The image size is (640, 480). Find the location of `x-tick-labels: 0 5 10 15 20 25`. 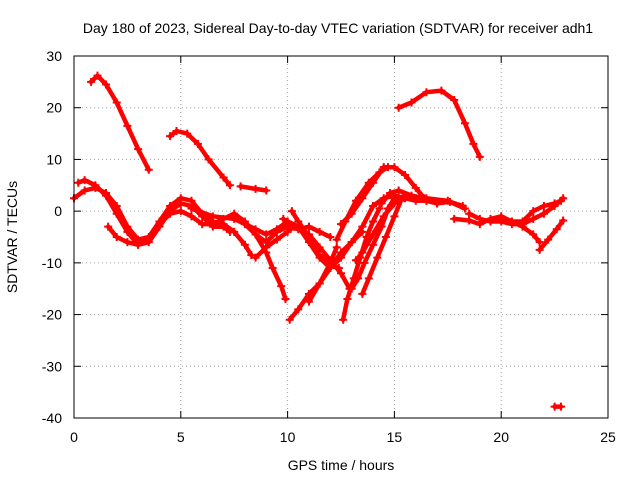

x-tick-labels: 0 5 10 15 20 25 is located at coordinates (343, 437).